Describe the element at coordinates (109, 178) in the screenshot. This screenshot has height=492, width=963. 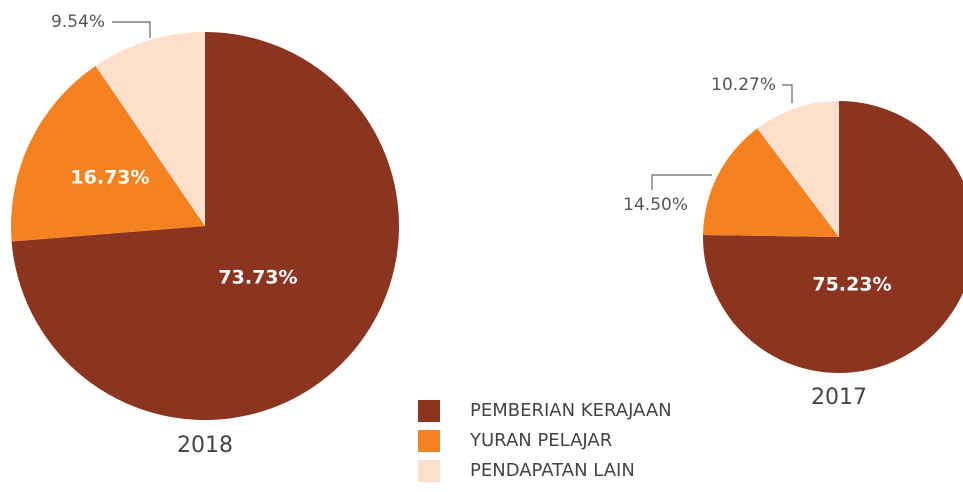
I see `data-label: 16.73%` at that location.